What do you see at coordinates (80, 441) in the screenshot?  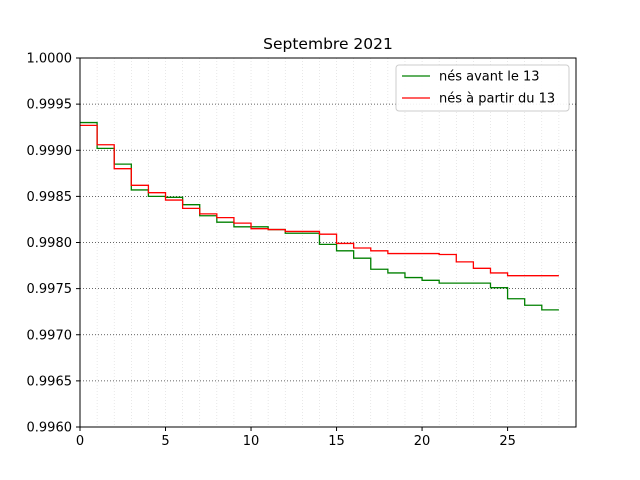 I see `x-tick-label: 0` at bounding box center [80, 441].